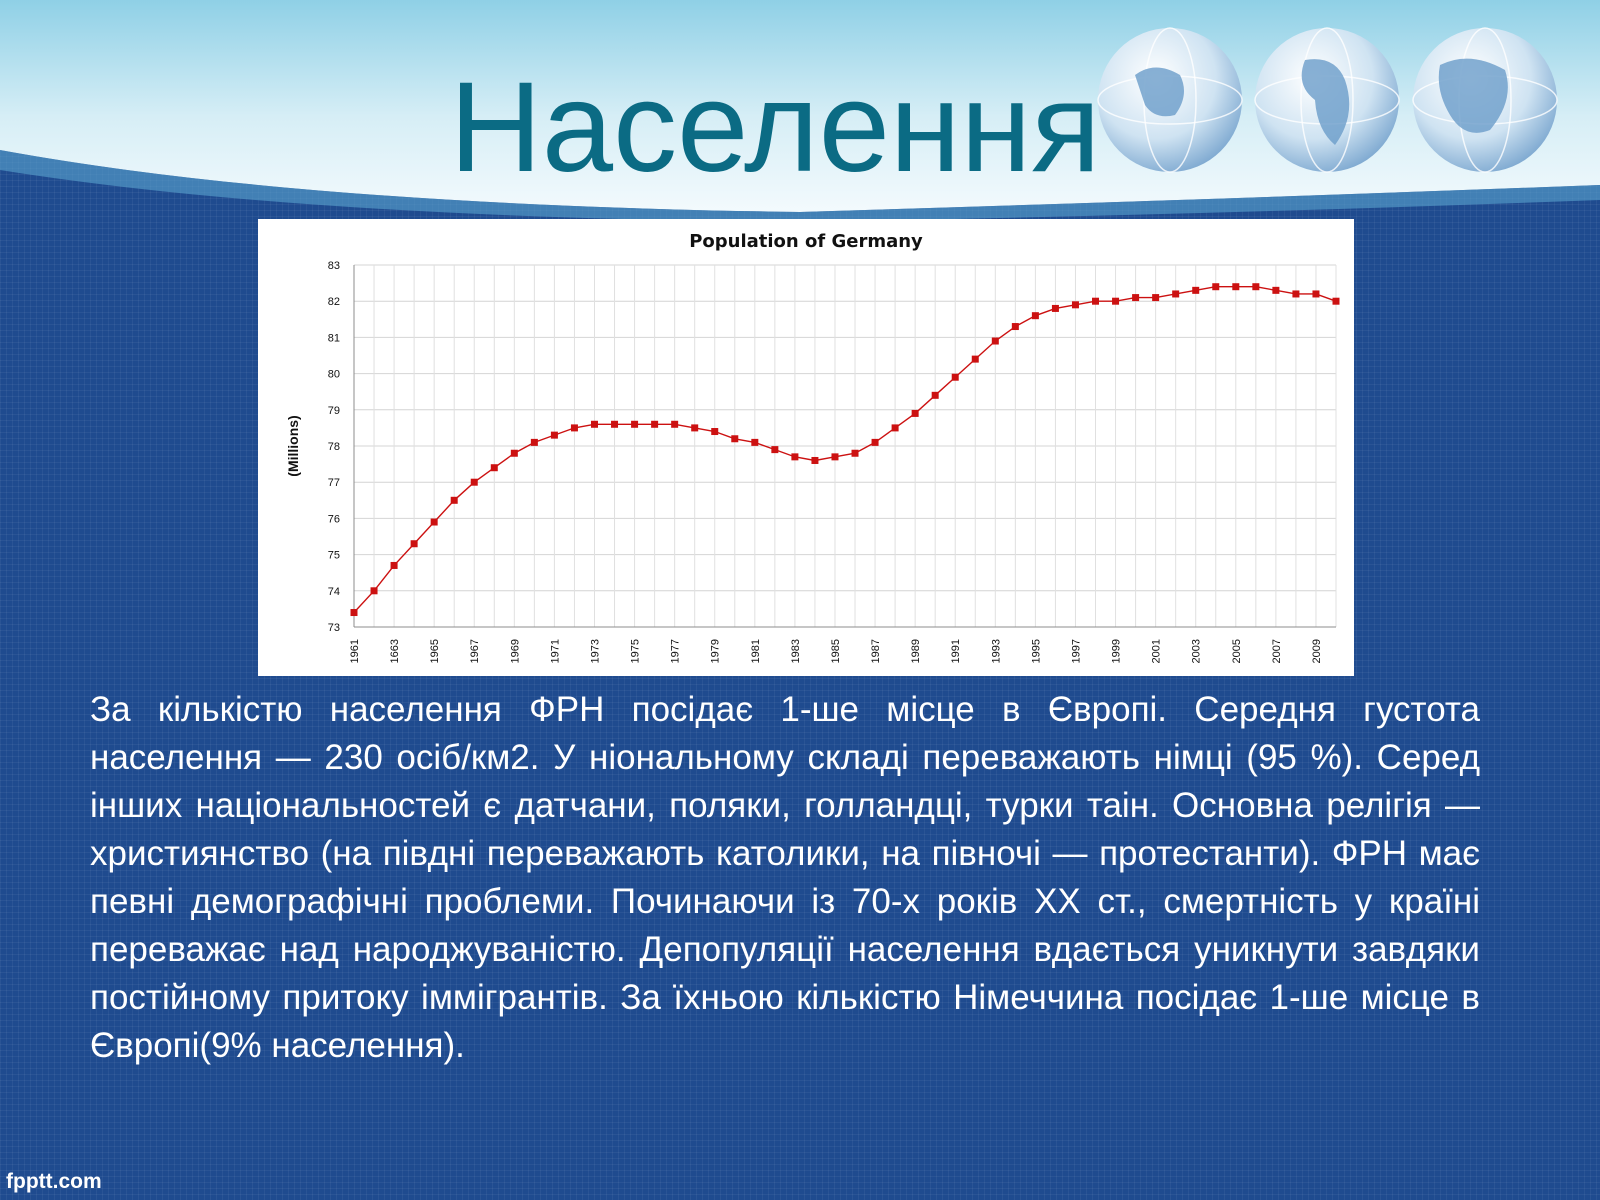  Describe the element at coordinates (1036, 651) in the screenshot. I see `x-tick-label: 1995` at that location.